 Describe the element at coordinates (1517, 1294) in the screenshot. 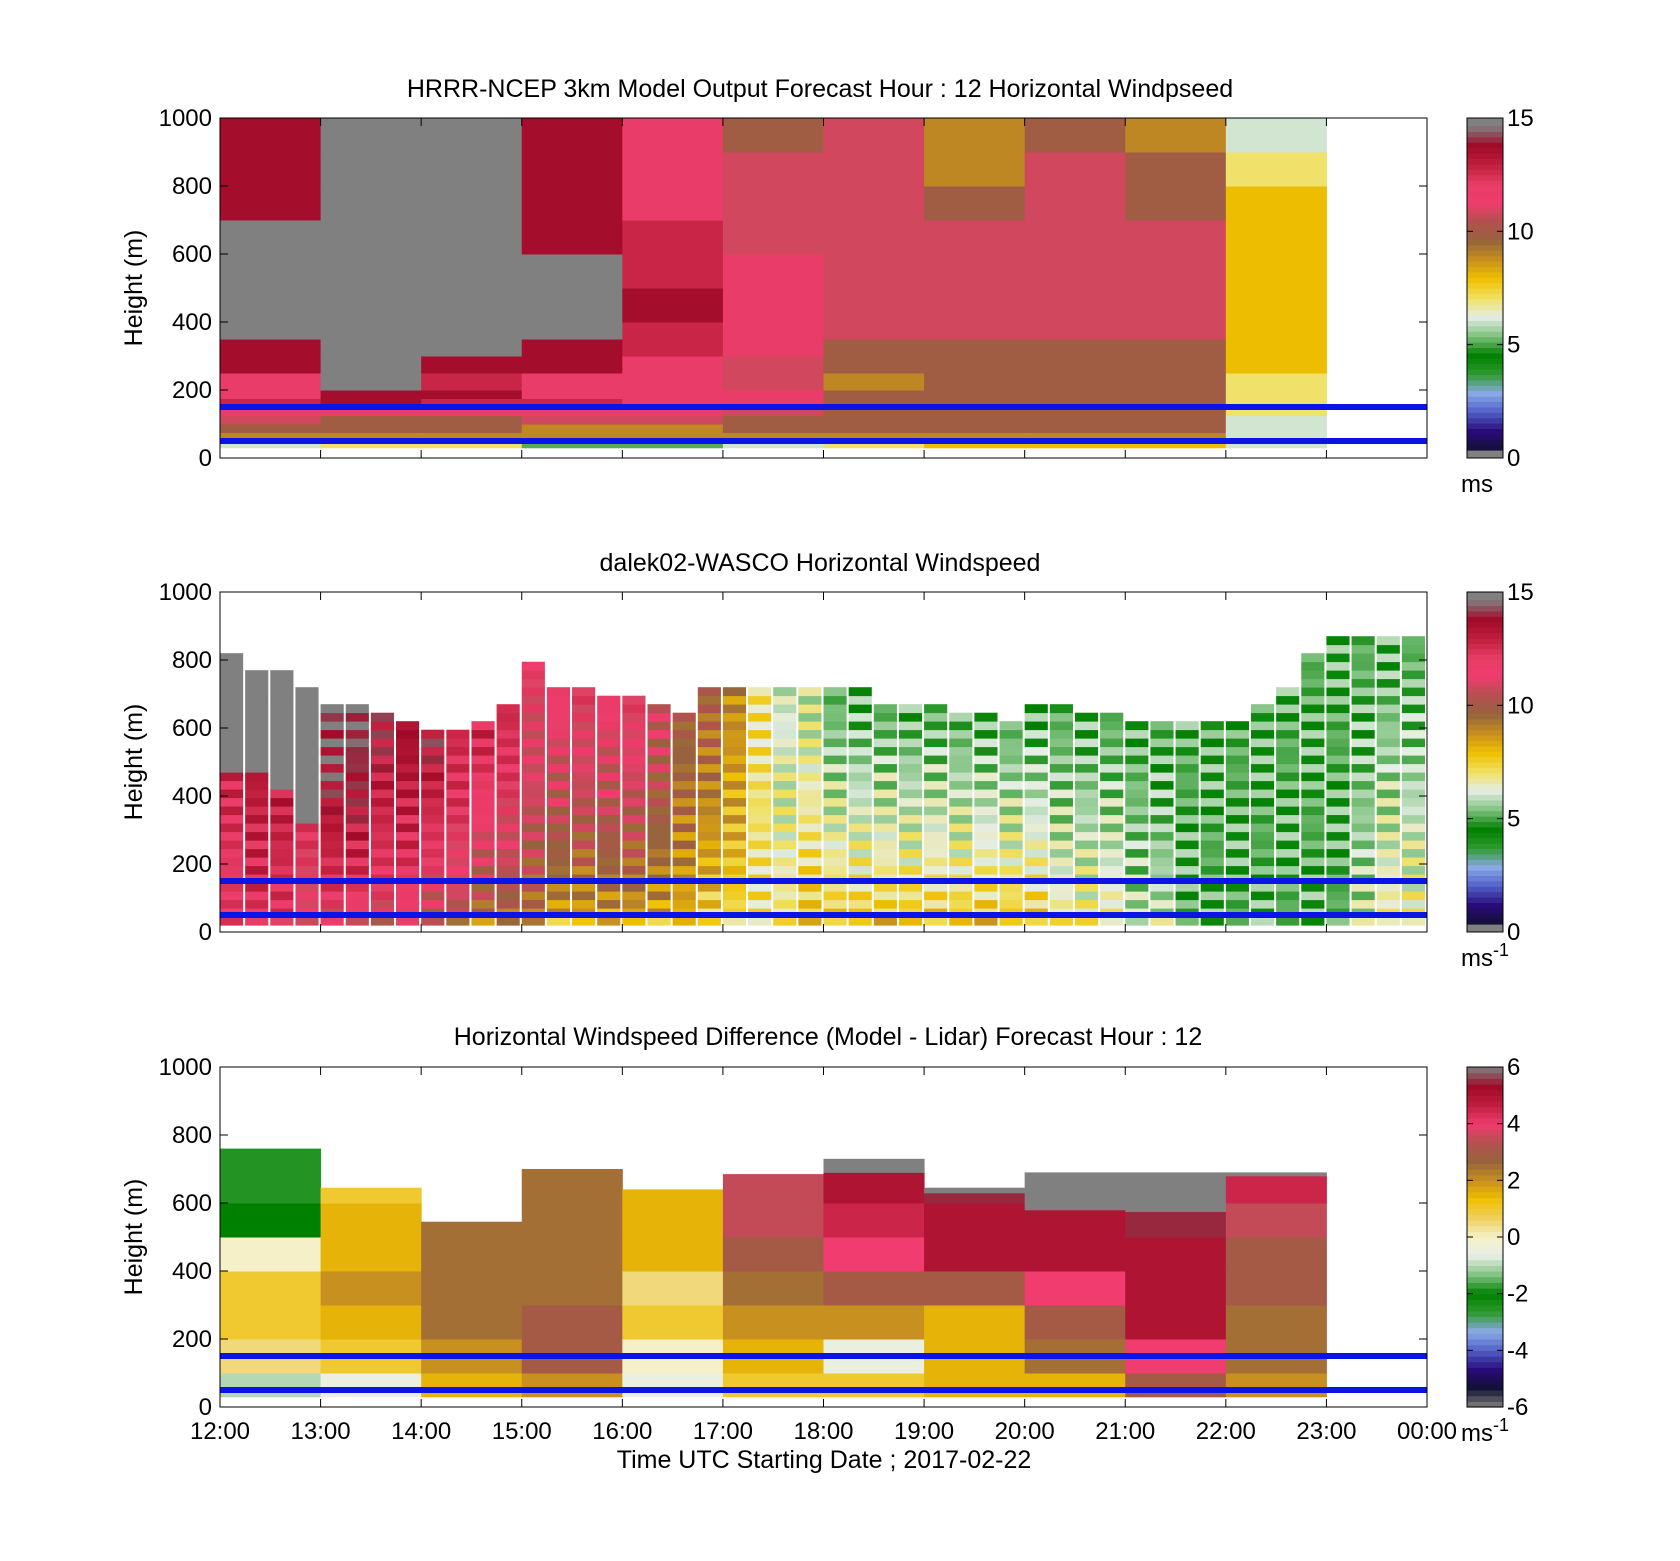

I see `colorbar-tick-label: -2` at that location.